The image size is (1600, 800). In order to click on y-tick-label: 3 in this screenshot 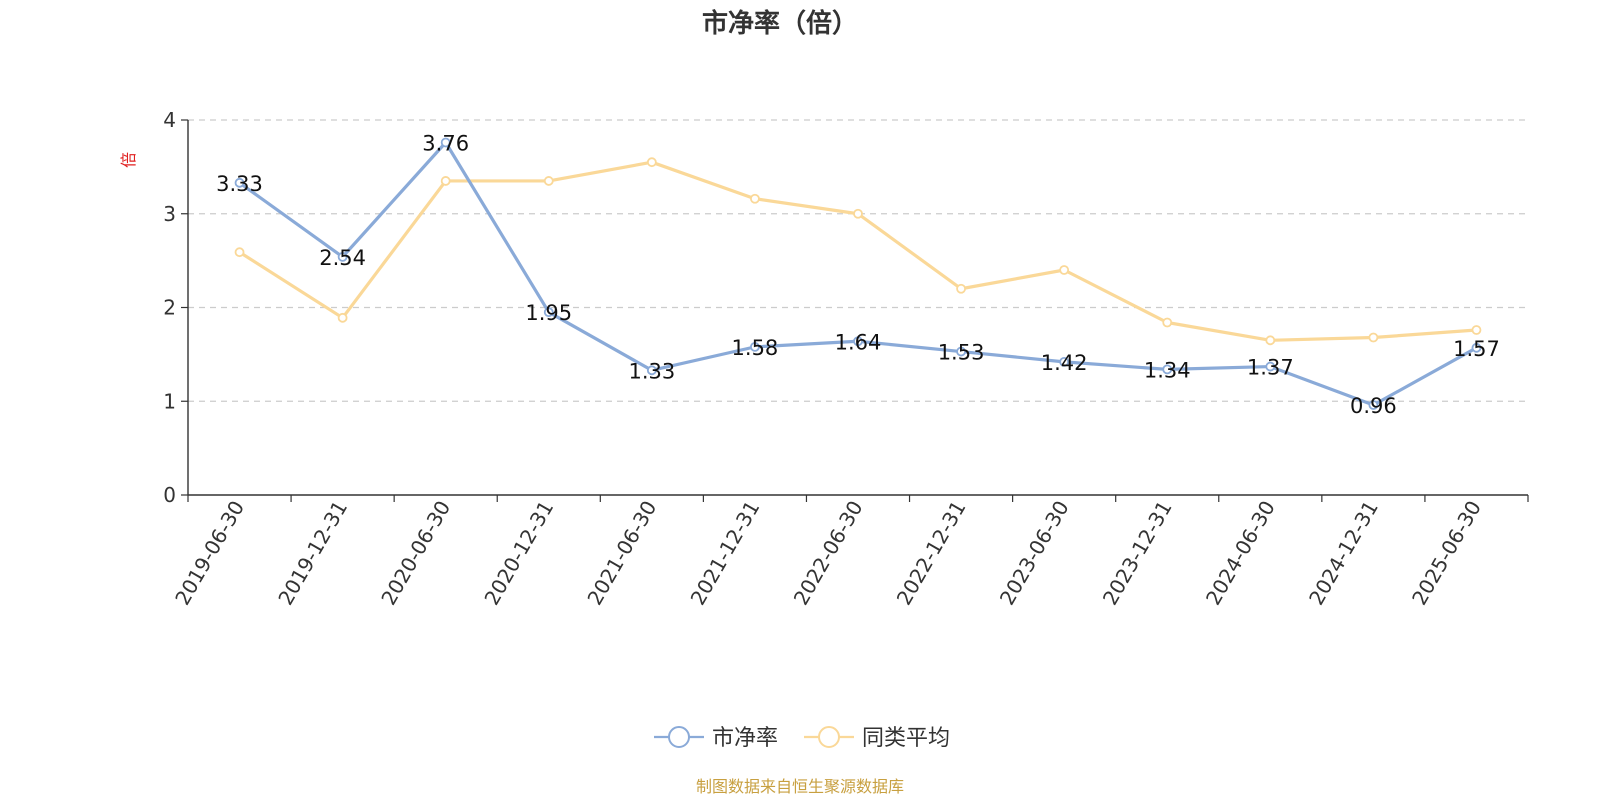, I will do `click(169, 214)`.